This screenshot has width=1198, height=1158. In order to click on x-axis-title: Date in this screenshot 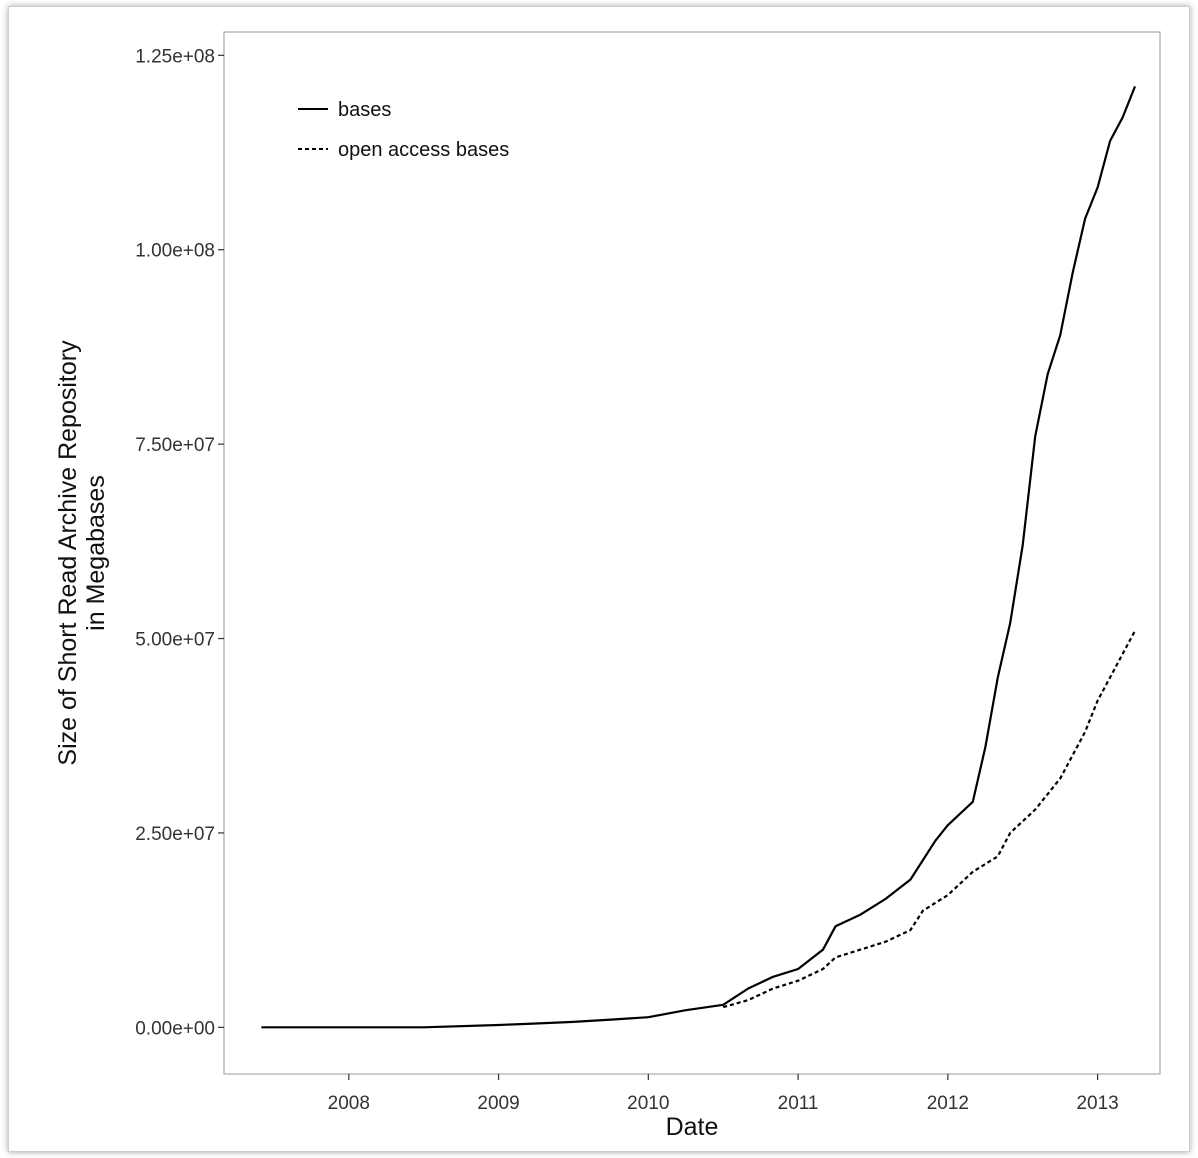, I will do `click(692, 1127)`.